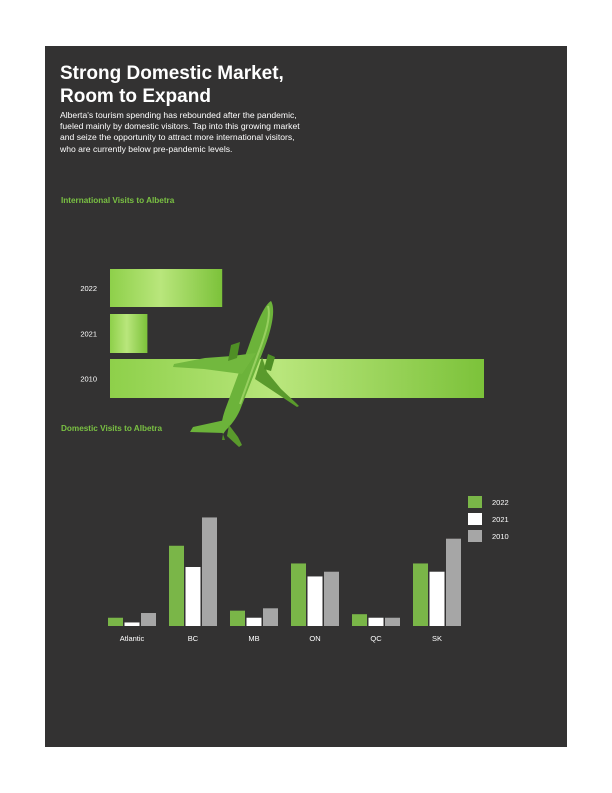 Image resolution: width=612 pixels, height=793 pixels. Describe the element at coordinates (132, 624) in the screenshot. I see `bar-atlantic-2021` at that location.